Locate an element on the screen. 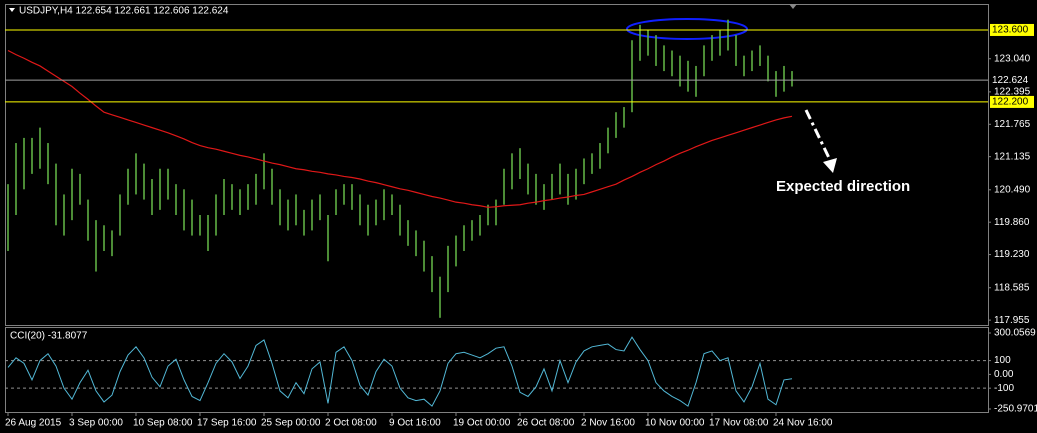 The width and height of the screenshot is (1037, 433). y-tick-label: 121.135 is located at coordinates (1012, 156).